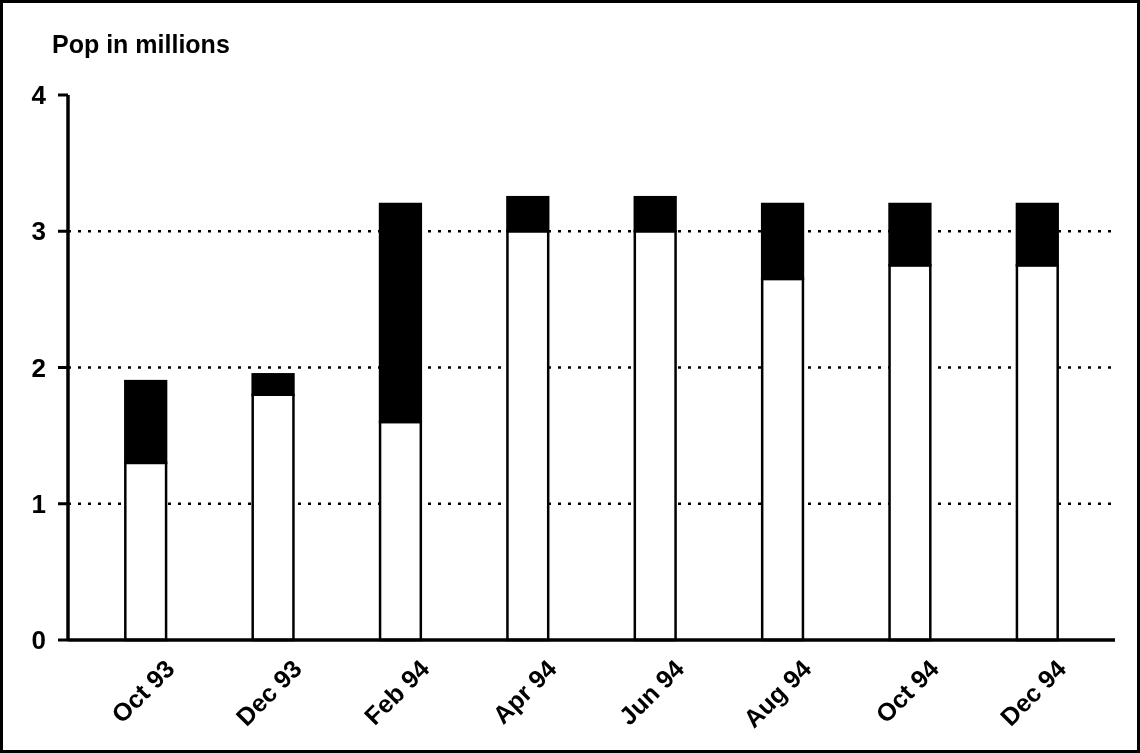 The image size is (1140, 753). What do you see at coordinates (524, 691) in the screenshot?
I see `x-tick-label: Apr 94` at bounding box center [524, 691].